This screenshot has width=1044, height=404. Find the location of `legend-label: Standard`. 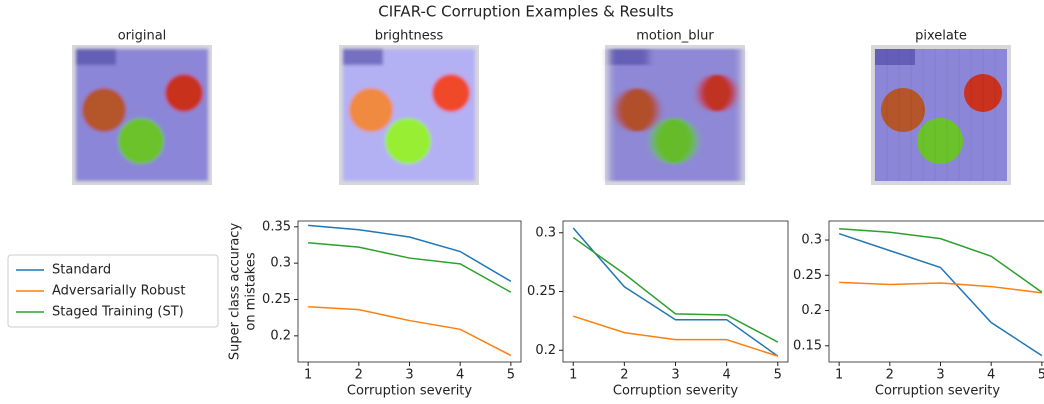

legend-label: Standard is located at coordinates (81, 270).